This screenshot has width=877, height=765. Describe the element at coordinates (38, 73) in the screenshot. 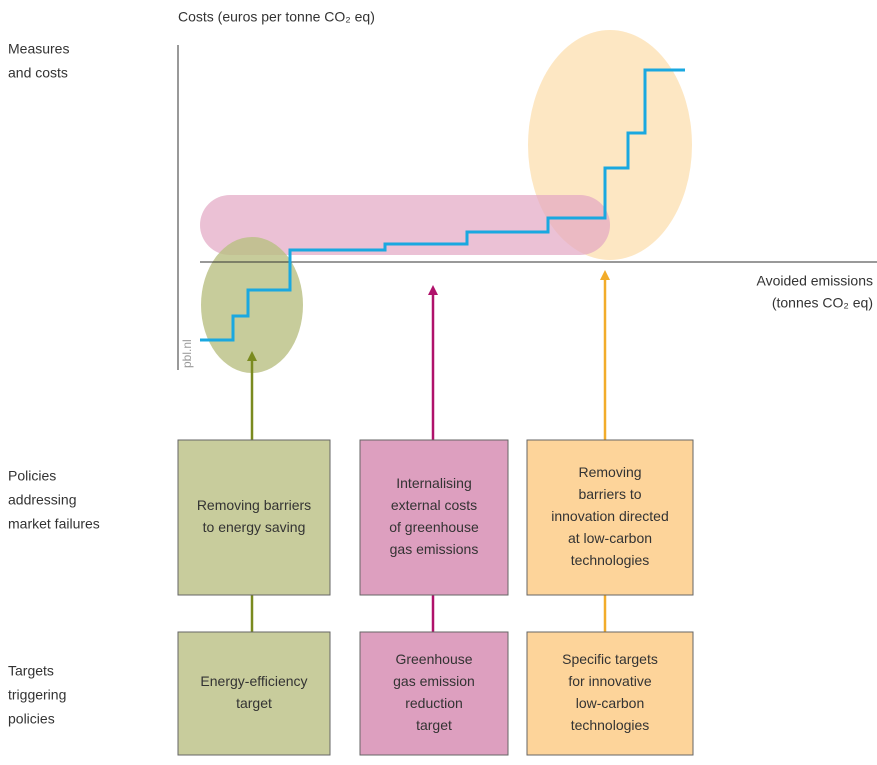

I see `row-label: and costs` at that location.